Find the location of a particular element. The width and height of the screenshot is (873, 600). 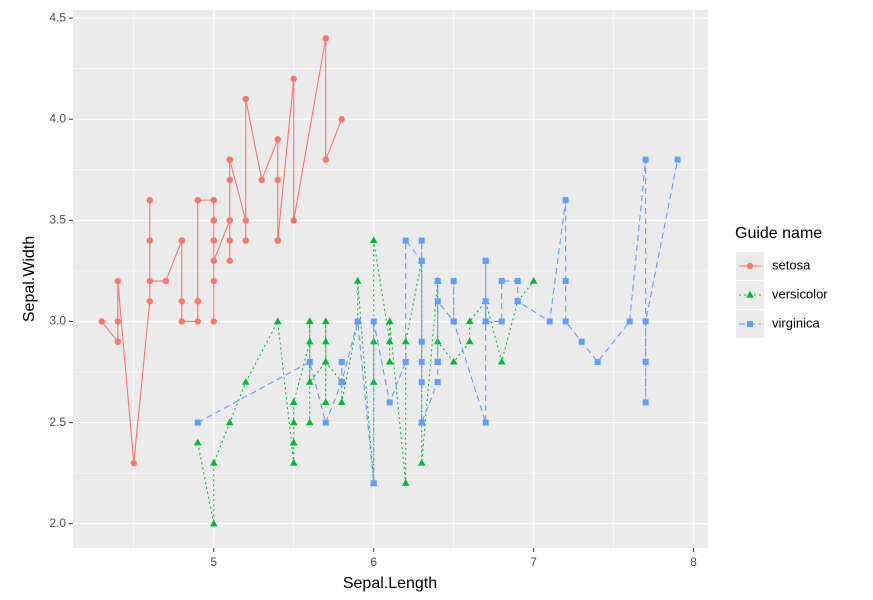

x-tick-label: 5 is located at coordinates (213, 562).